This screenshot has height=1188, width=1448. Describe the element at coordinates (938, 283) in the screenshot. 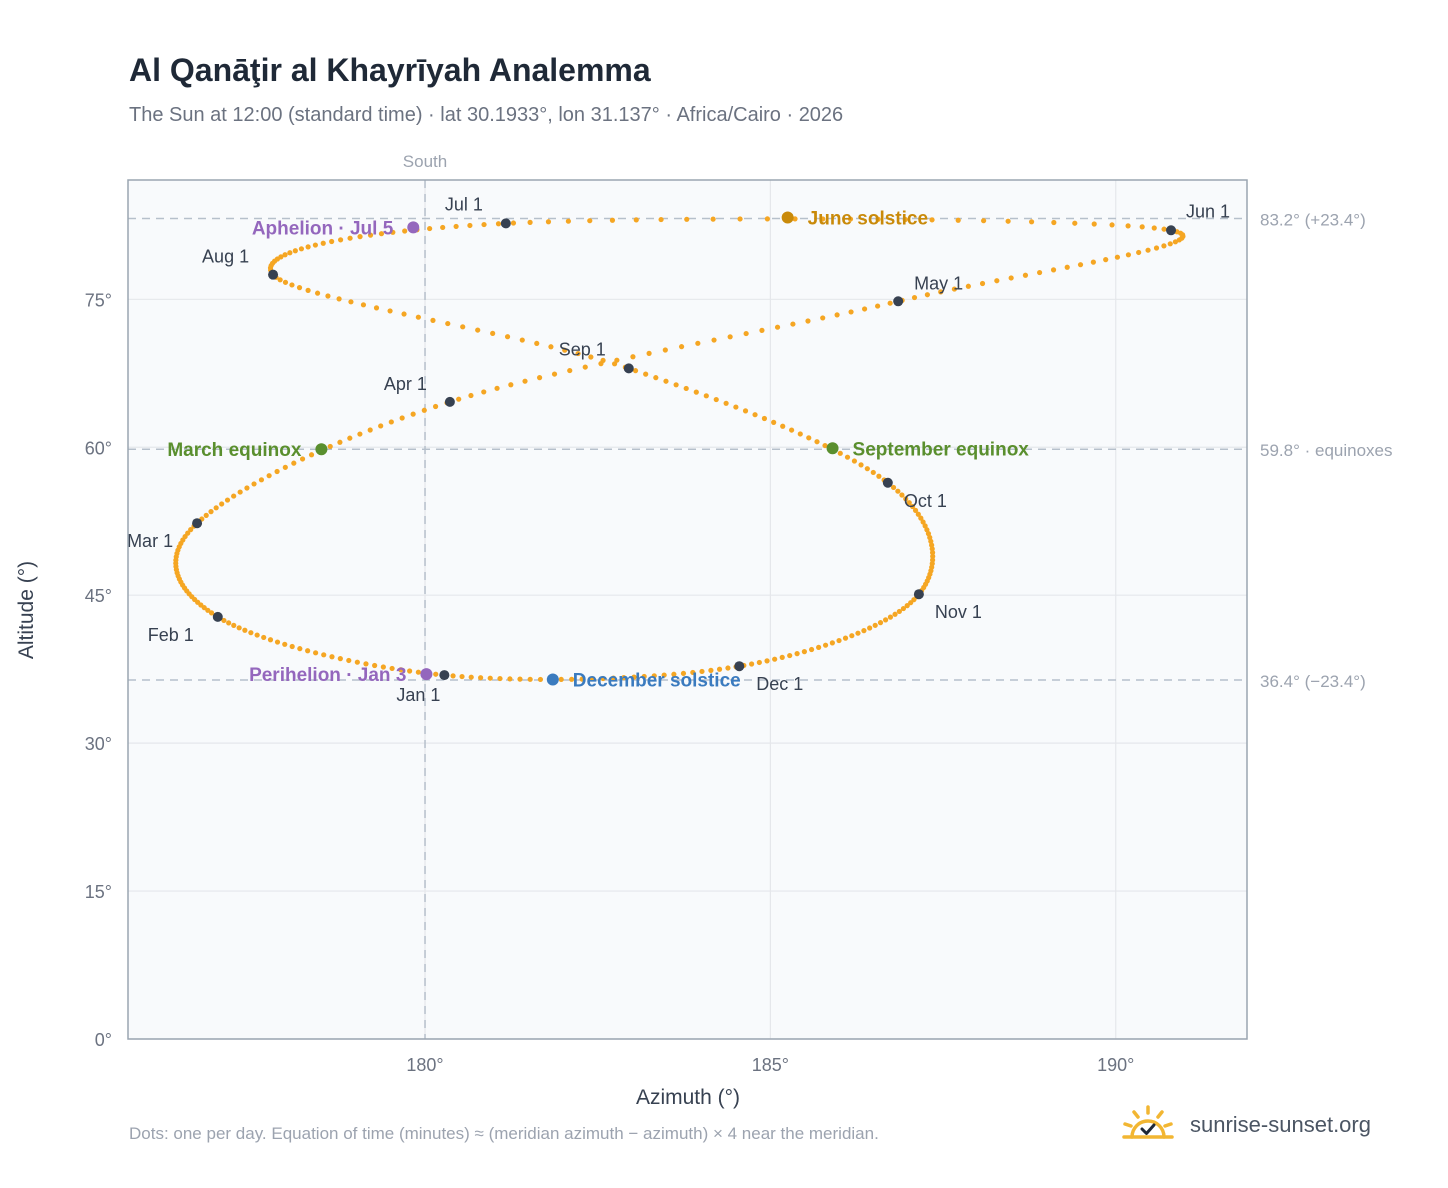

I see `month-marker-label: May 1` at that location.